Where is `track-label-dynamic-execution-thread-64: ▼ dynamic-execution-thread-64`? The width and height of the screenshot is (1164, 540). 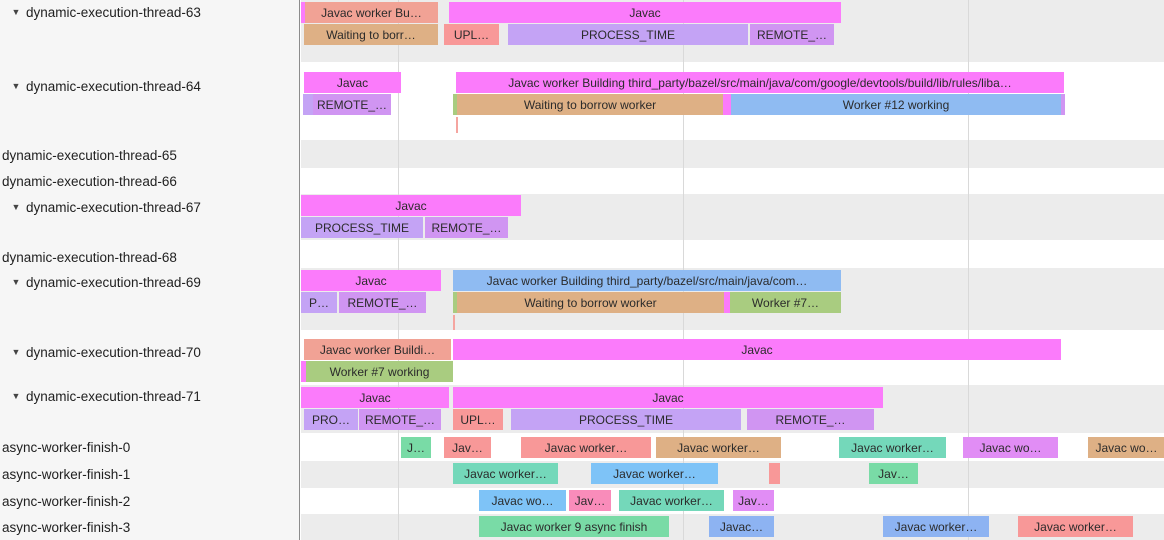
track-label-dynamic-execution-thread-64: ▼ dynamic-execution-thread-64 is located at coordinates (100, 86).